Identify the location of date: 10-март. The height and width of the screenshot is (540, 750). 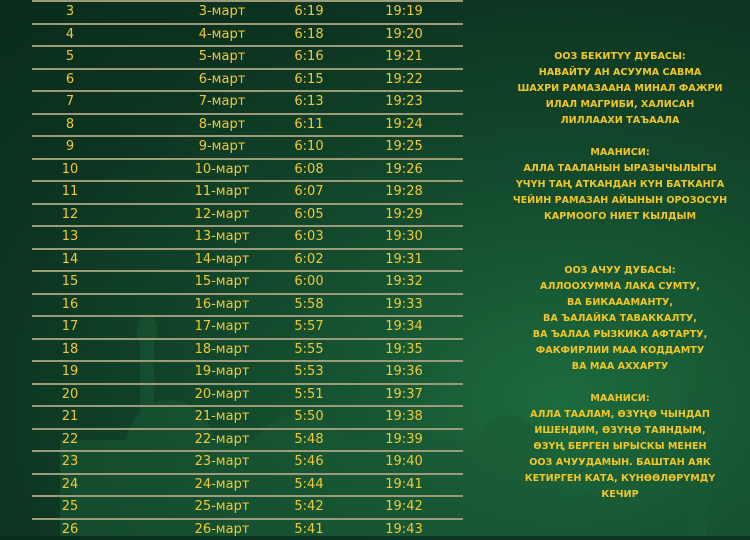
(222, 170).